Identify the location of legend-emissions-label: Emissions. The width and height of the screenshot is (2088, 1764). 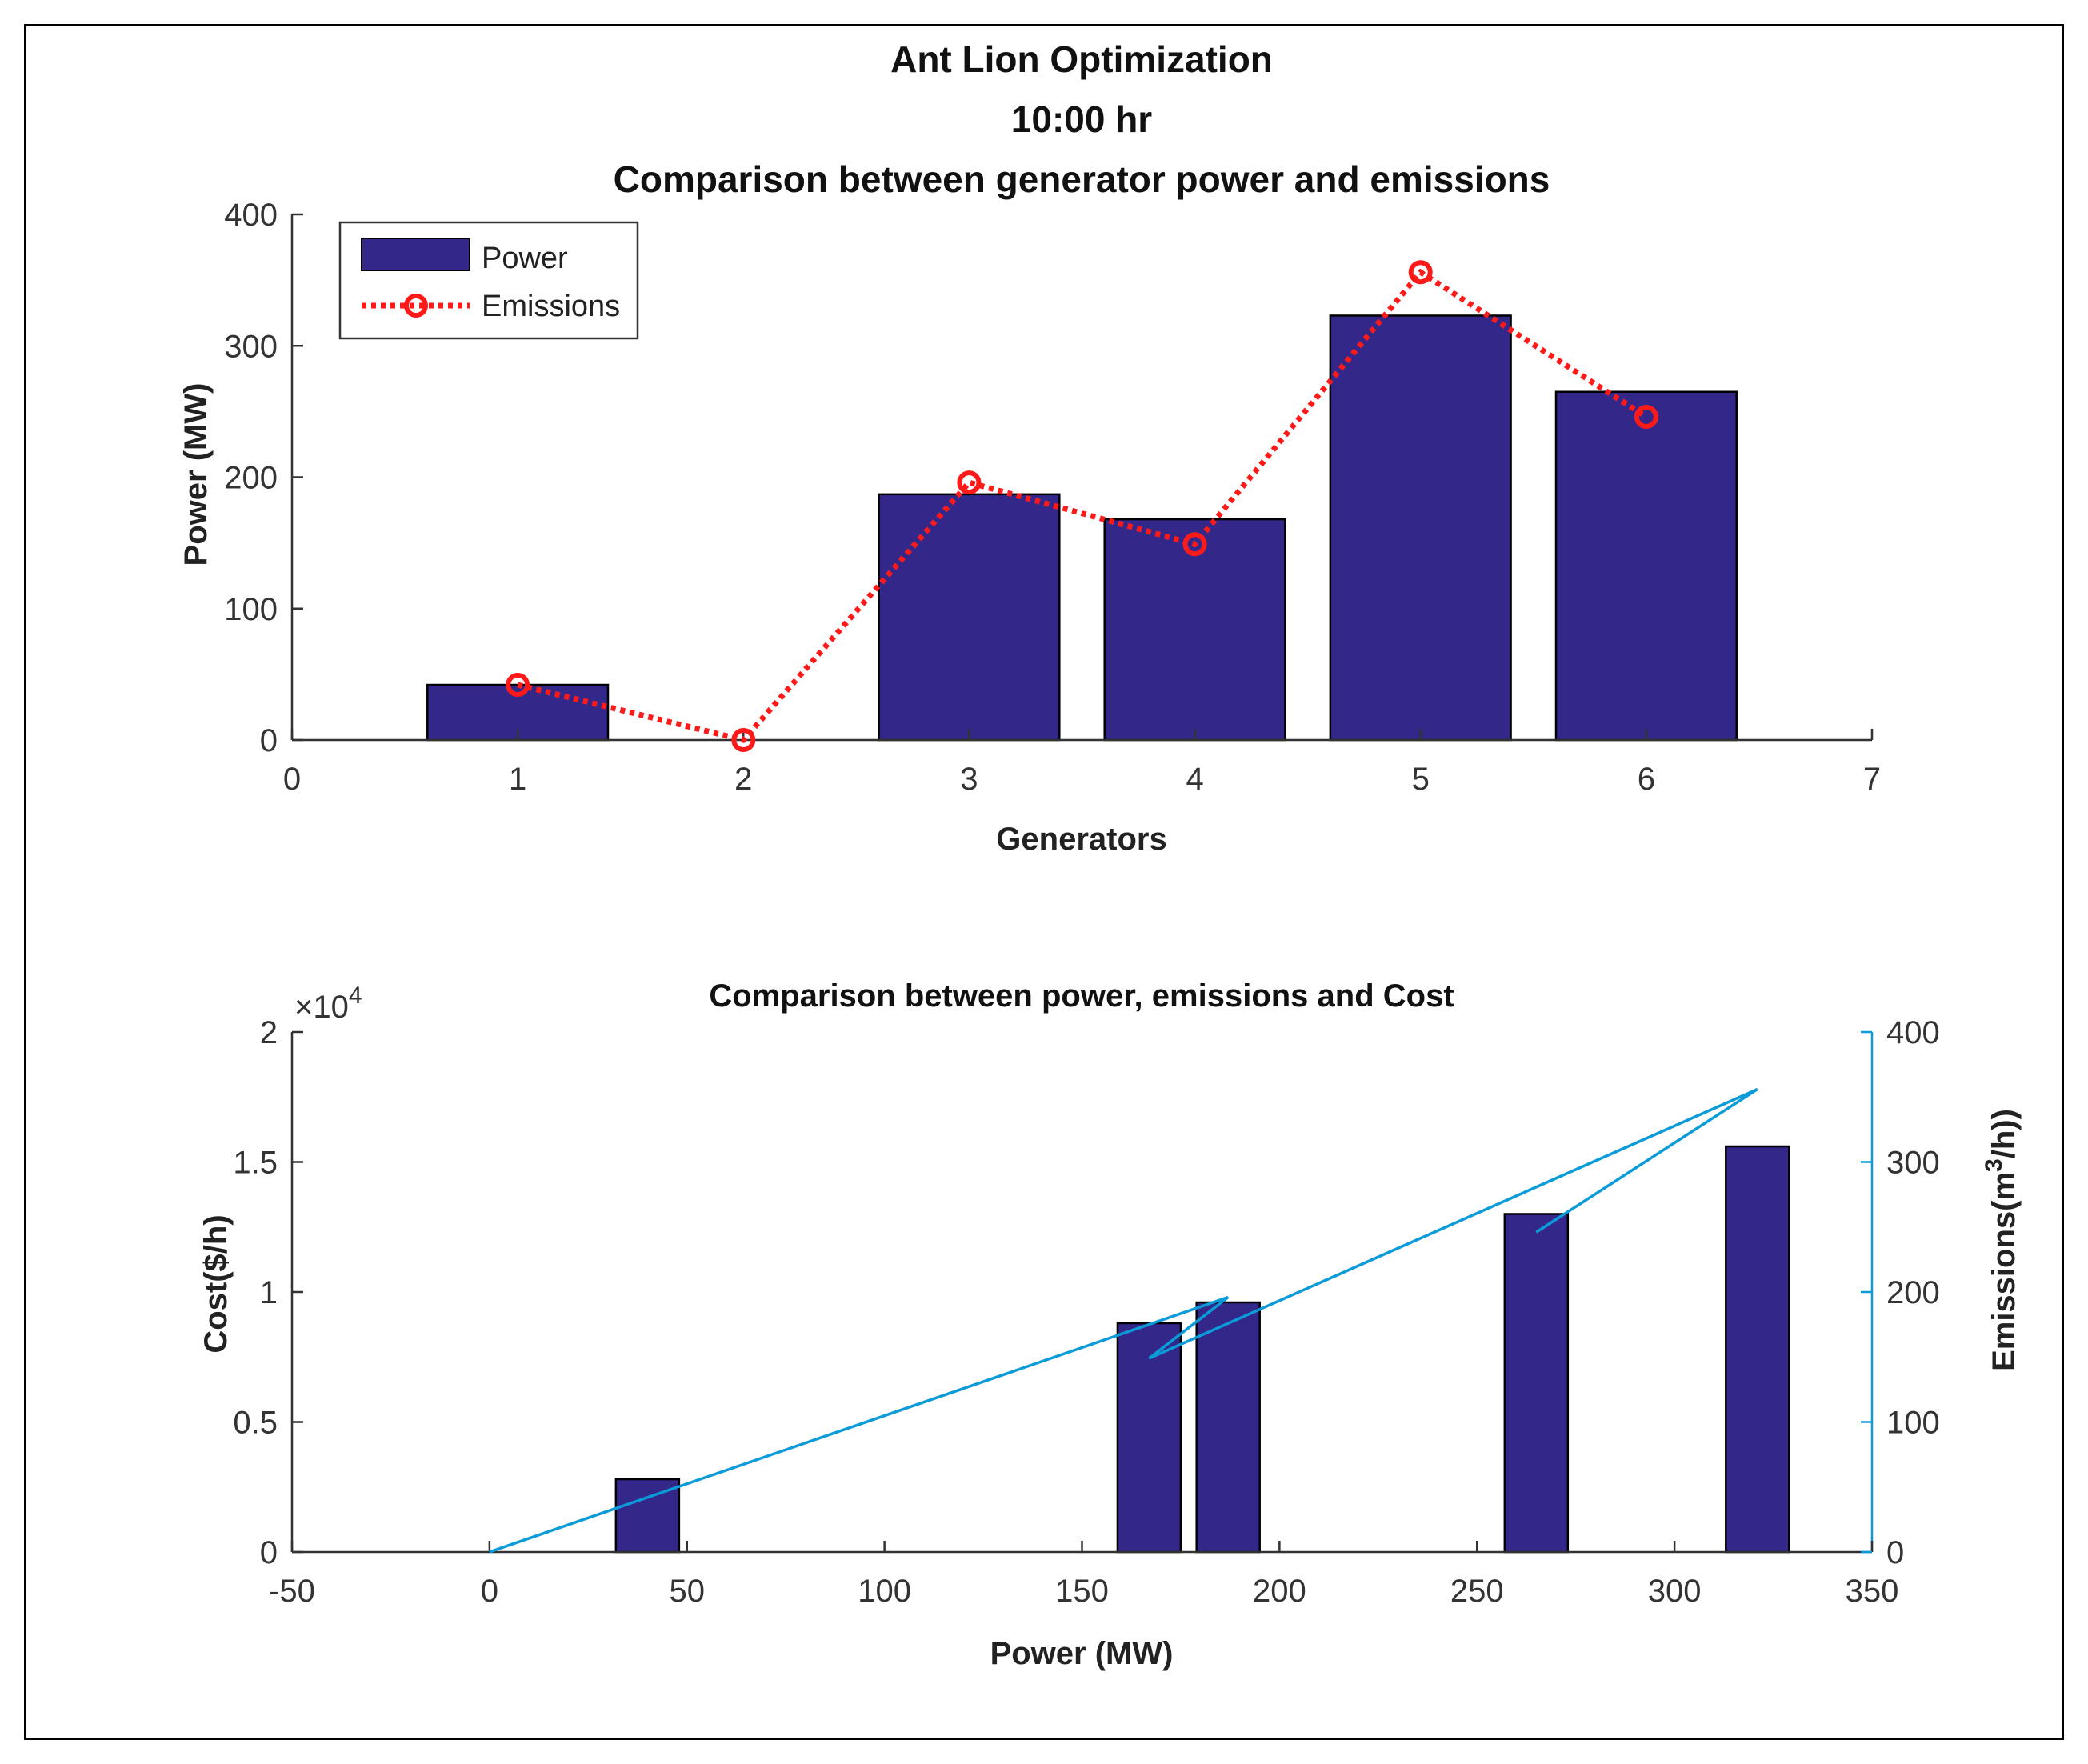
(551, 306).